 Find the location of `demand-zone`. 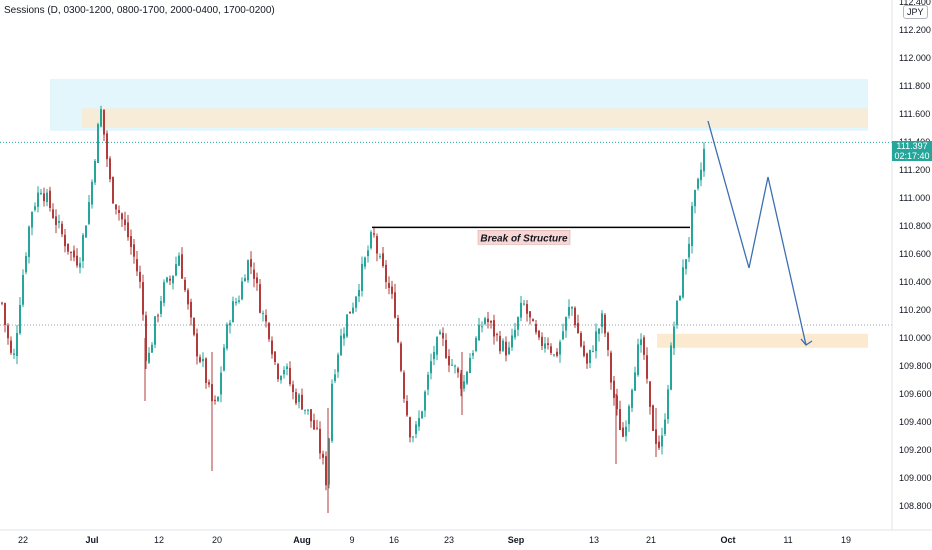

demand-zone is located at coordinates (762, 340).